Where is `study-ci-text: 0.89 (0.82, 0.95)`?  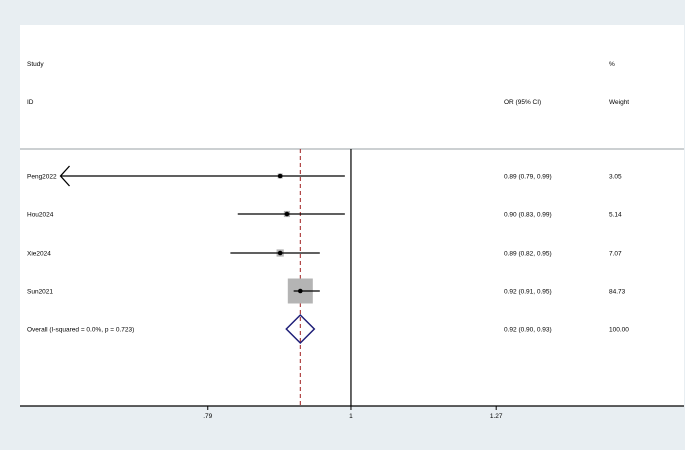 study-ci-text: 0.89 (0.82, 0.95) is located at coordinates (528, 254).